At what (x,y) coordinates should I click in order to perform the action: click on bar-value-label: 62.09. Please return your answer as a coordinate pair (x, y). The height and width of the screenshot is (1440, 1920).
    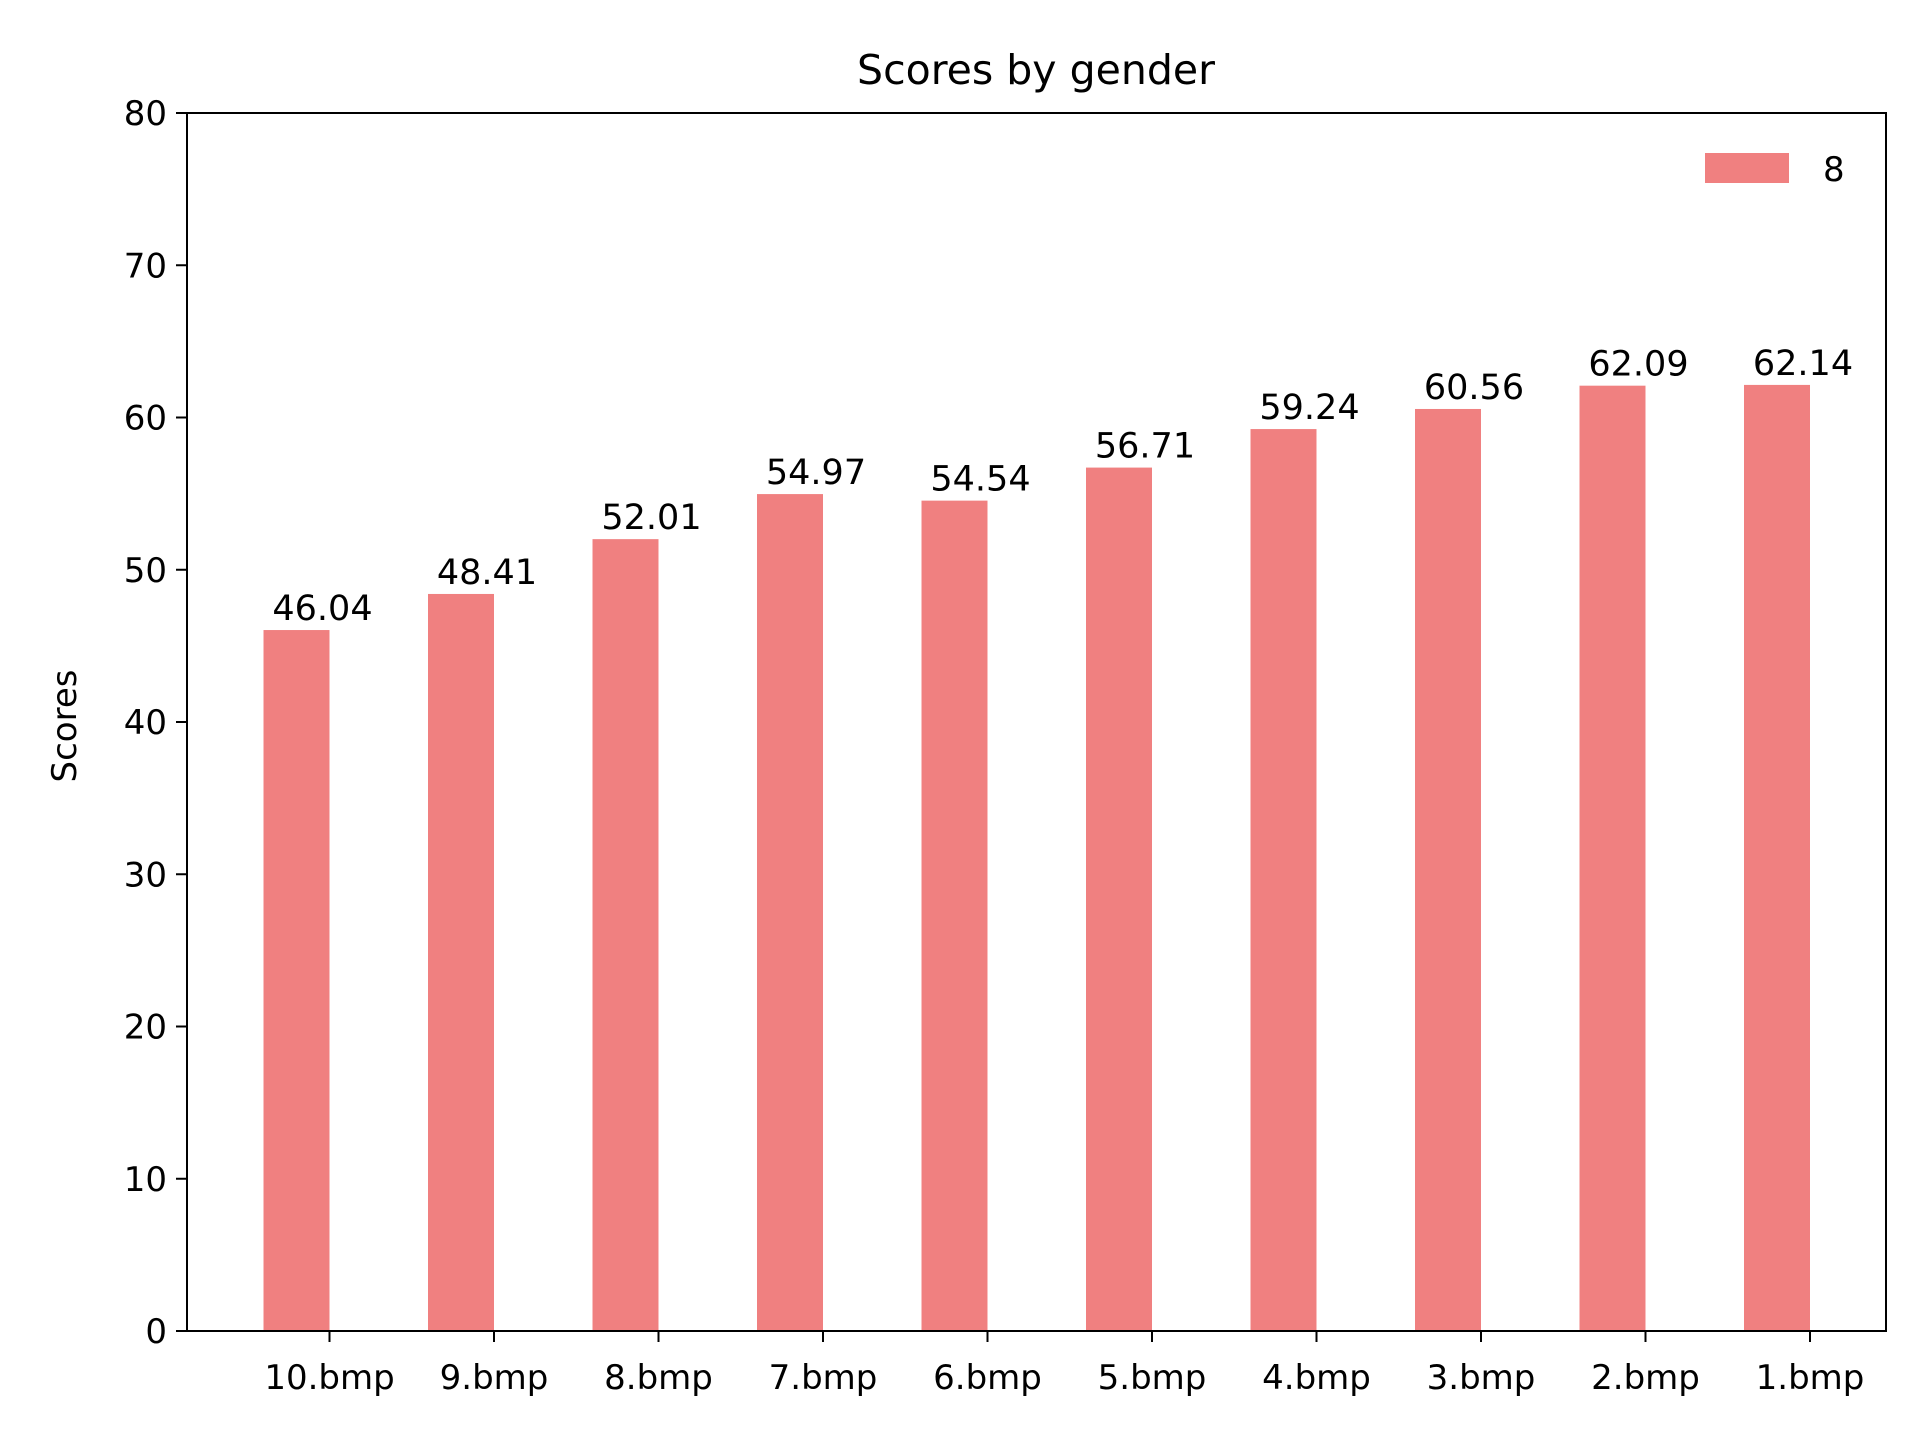
    Looking at the image, I should click on (1638, 365).